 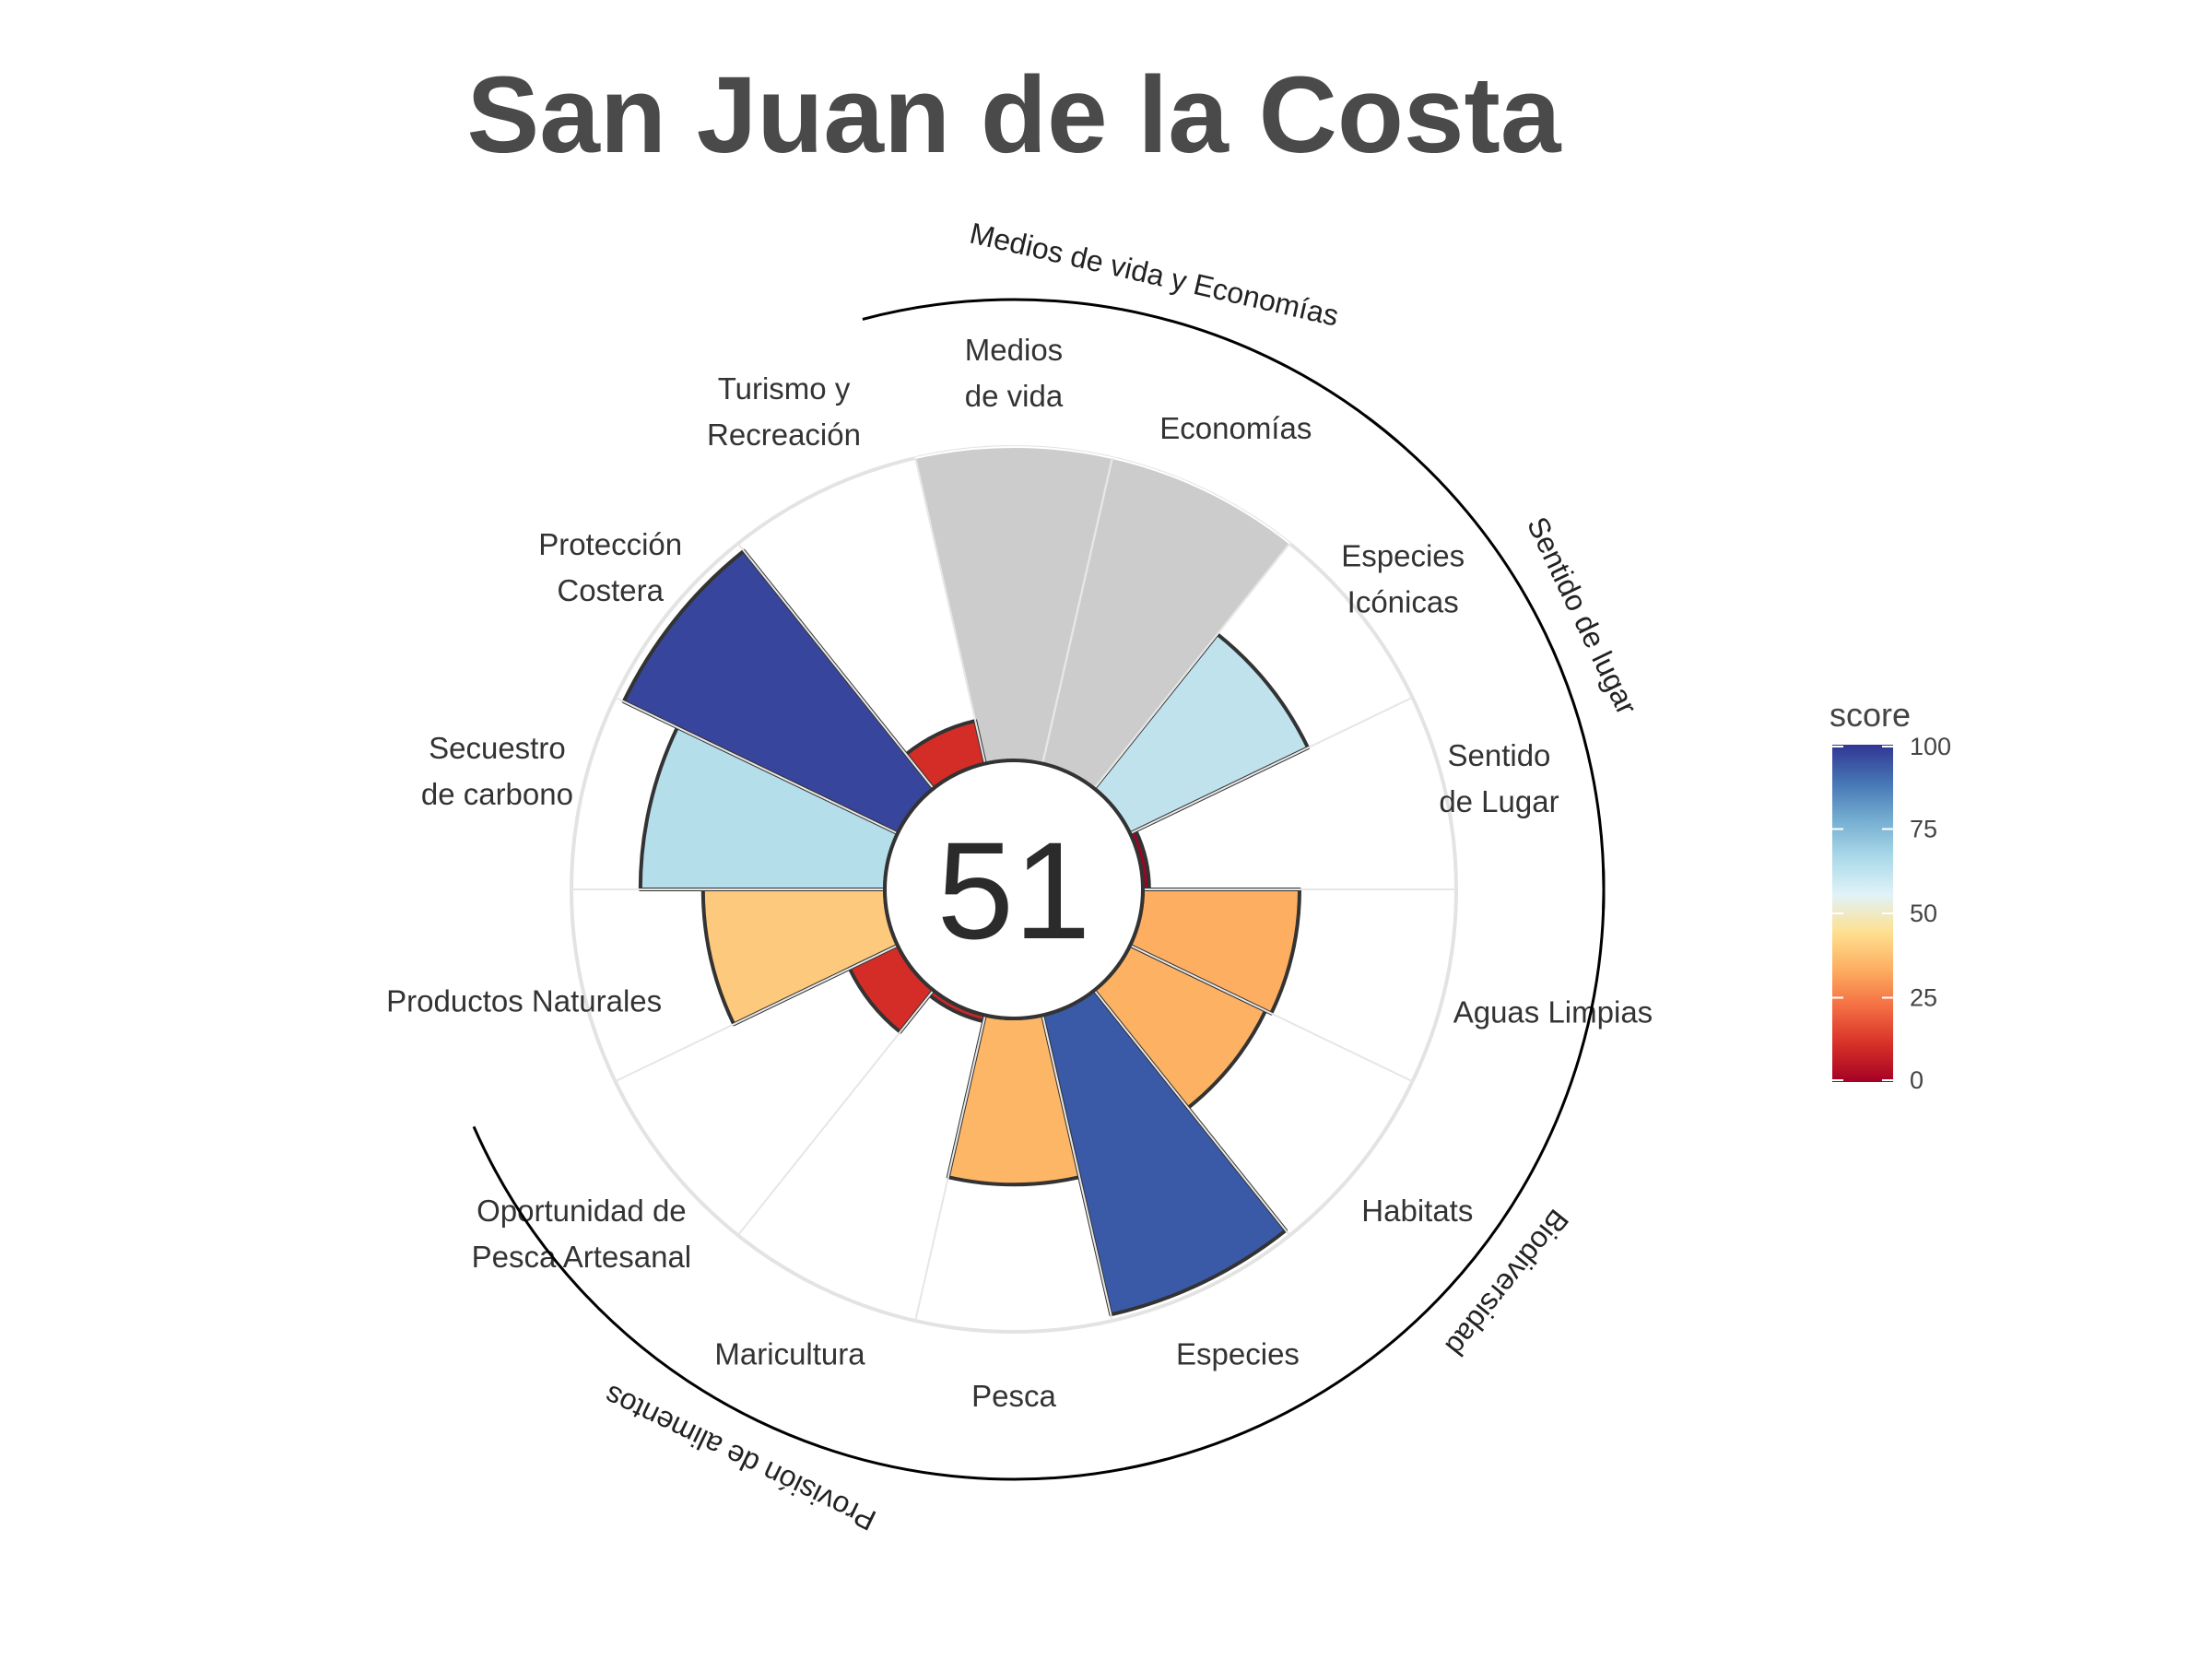 I want to click on goal-label-line: Sentido, so click(x=1498, y=755).